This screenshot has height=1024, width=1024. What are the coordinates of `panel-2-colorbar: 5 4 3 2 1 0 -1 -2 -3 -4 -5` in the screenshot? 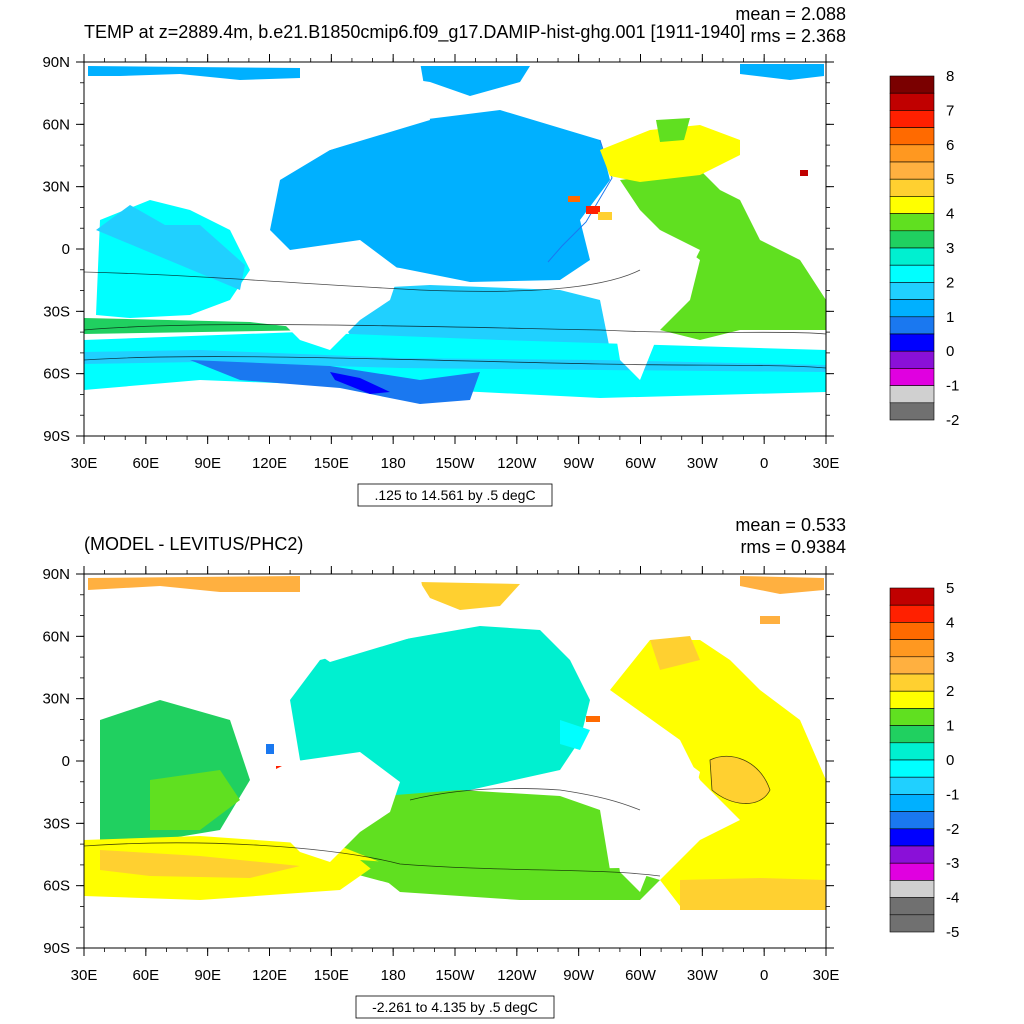 It's located at (924, 760).